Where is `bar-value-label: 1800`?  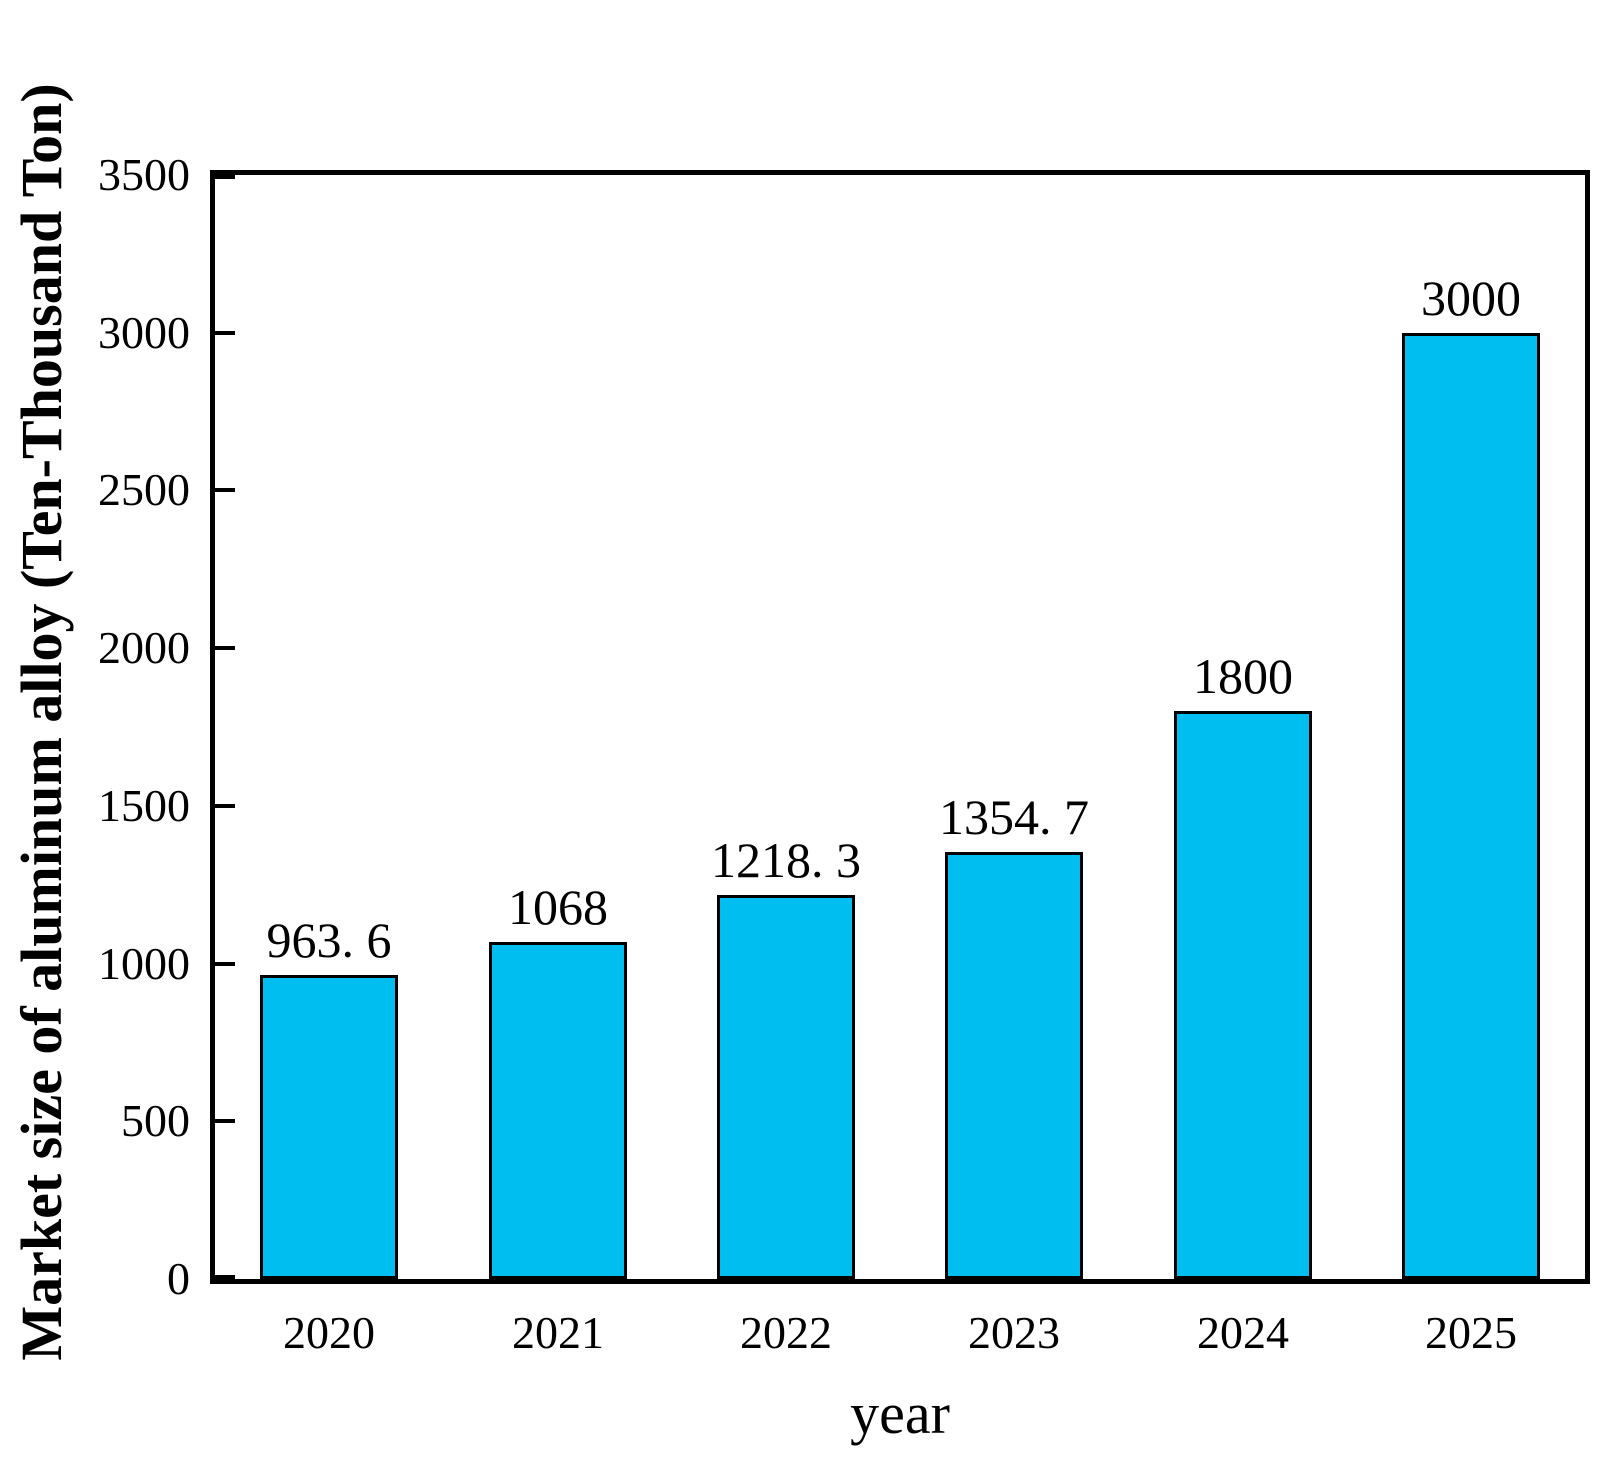
bar-value-label: 1800 is located at coordinates (1243, 676).